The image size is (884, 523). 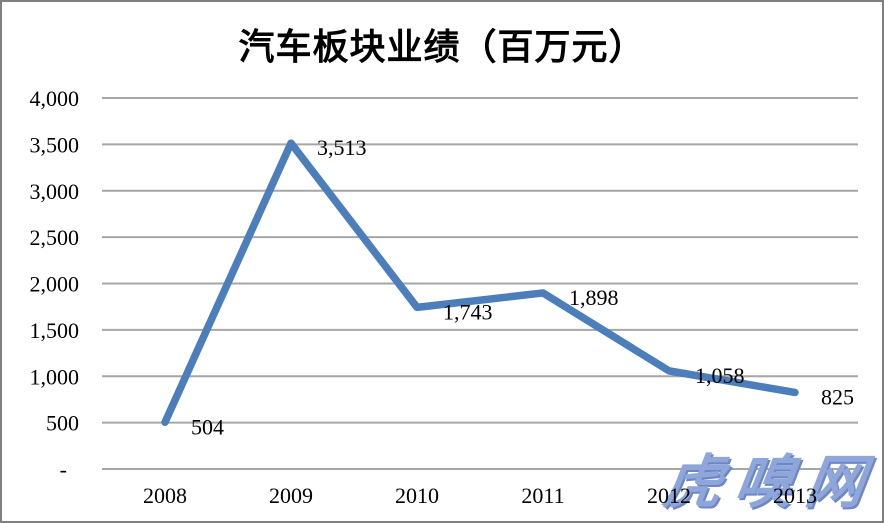 What do you see at coordinates (720, 375) in the screenshot?
I see `data-label: 1,058` at bounding box center [720, 375].